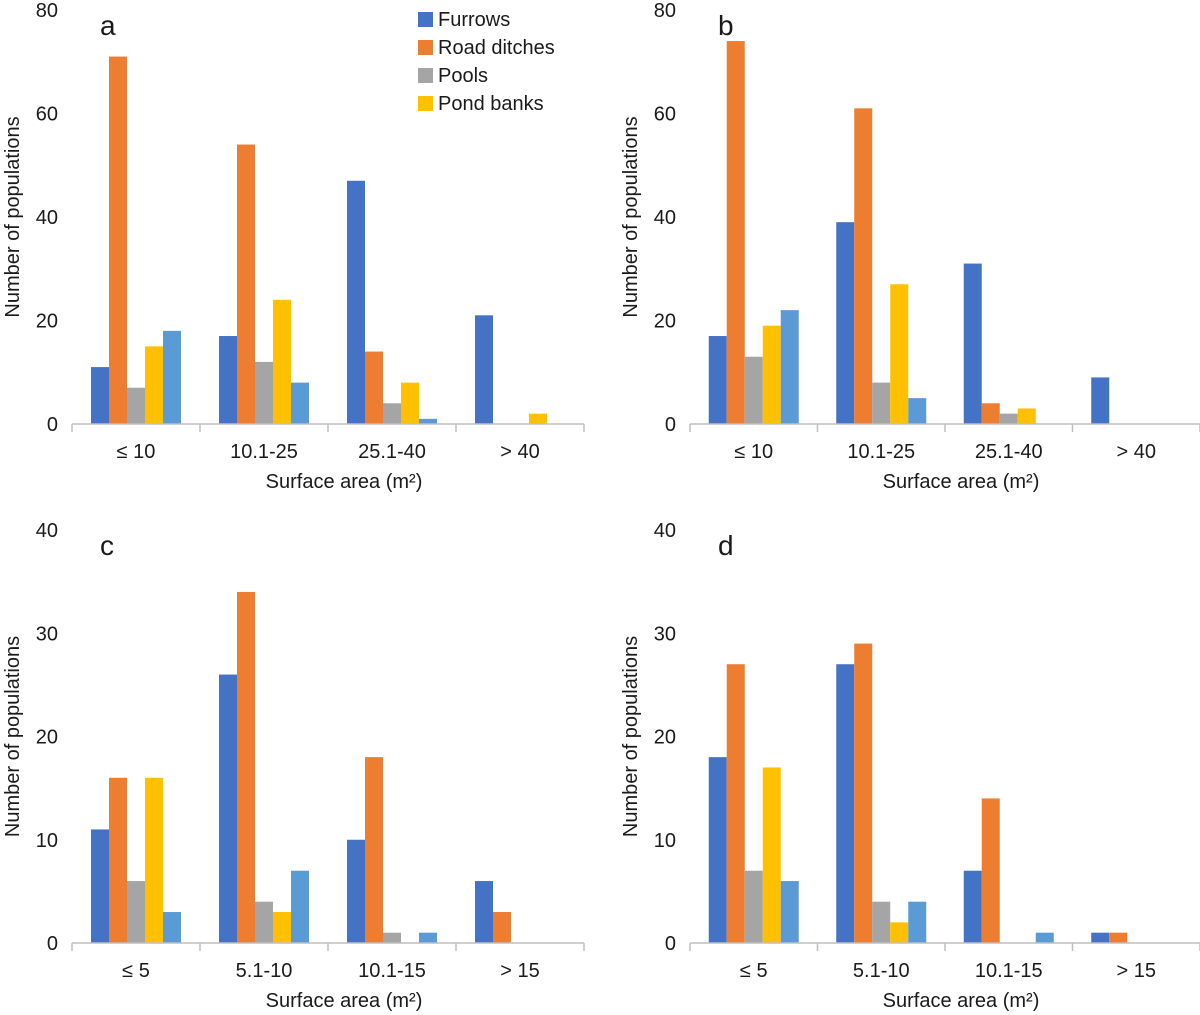 This screenshot has width=1200, height=1015. What do you see at coordinates (154, 860) in the screenshot?
I see `bar-c-series3-cat0` at bounding box center [154, 860].